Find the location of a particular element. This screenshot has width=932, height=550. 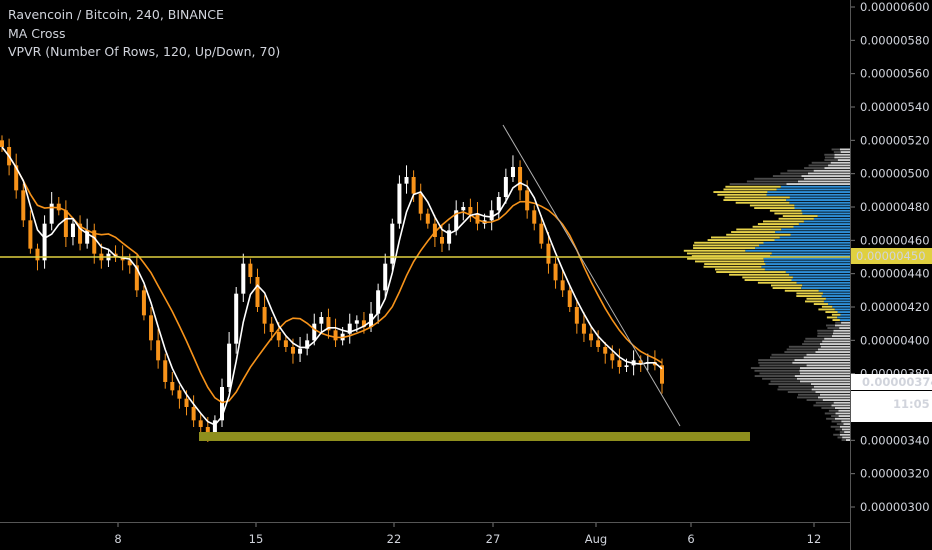

price-tick-label: 0.00000400 is located at coordinates (895, 340).